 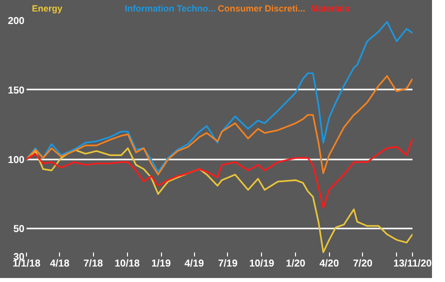 I want to click on x-tick-label: 7/18, so click(x=94, y=264).